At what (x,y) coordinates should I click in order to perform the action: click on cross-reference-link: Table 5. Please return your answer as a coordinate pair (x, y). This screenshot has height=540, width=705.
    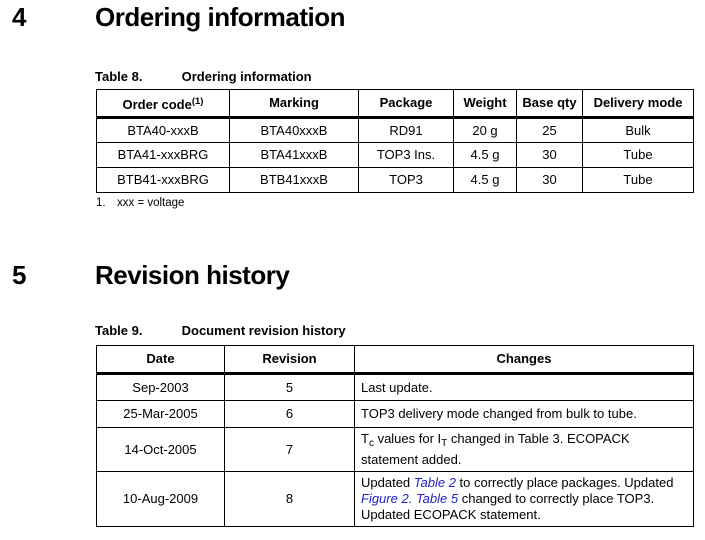
    Looking at the image, I should click on (437, 498).